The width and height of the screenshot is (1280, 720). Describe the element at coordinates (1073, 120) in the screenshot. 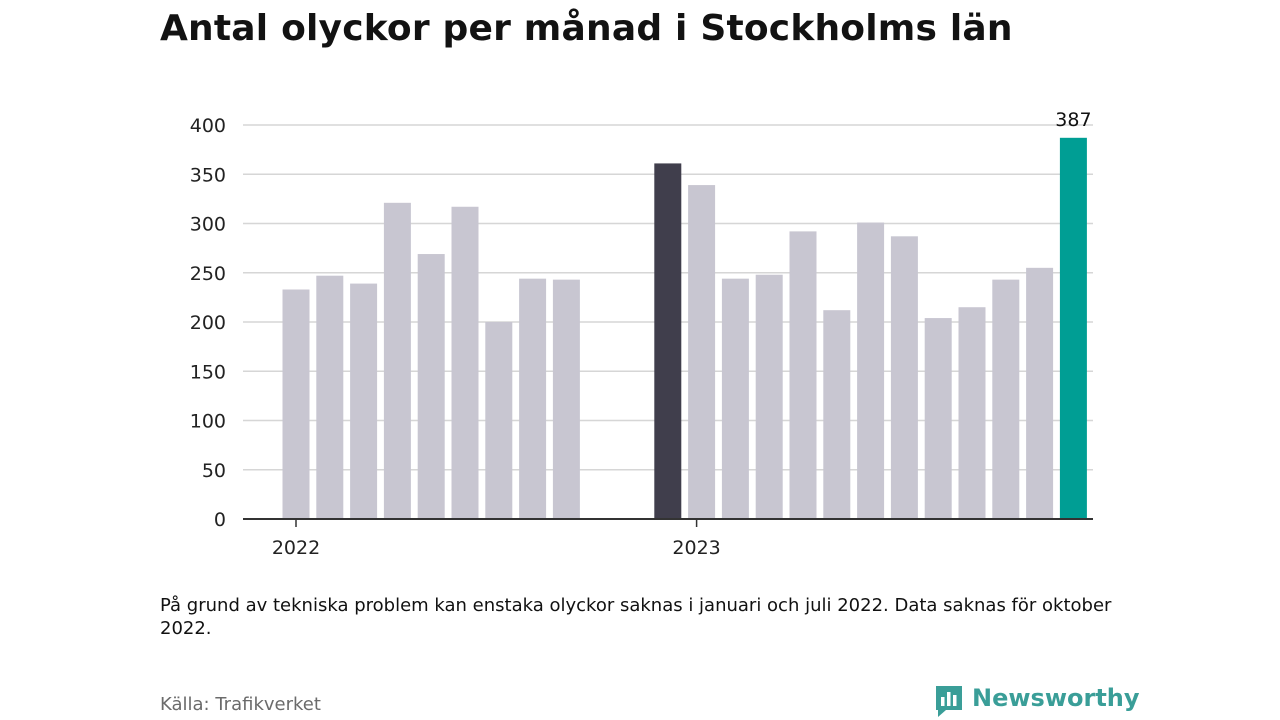

I see `data-label: 387` at that location.